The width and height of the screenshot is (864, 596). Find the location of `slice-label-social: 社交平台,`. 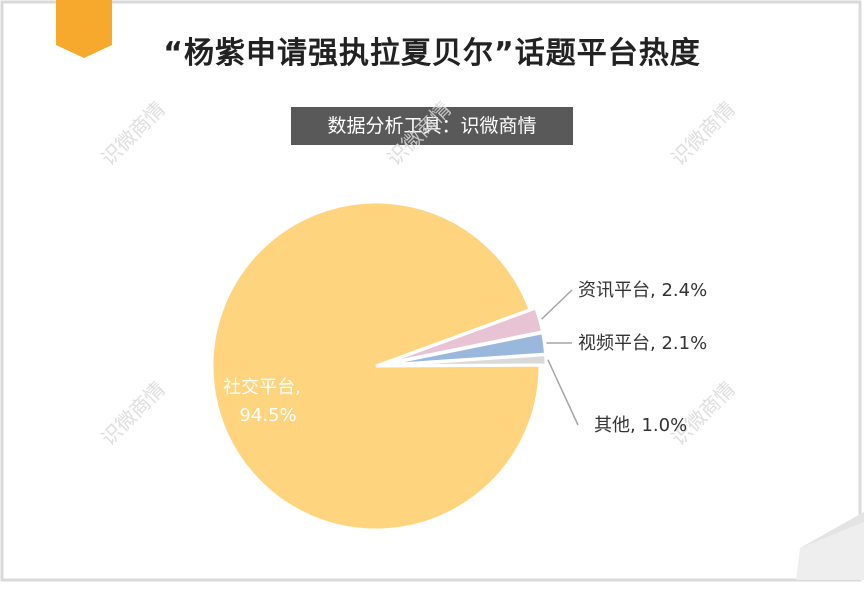

slice-label-social: 社交平台, is located at coordinates (262, 387).